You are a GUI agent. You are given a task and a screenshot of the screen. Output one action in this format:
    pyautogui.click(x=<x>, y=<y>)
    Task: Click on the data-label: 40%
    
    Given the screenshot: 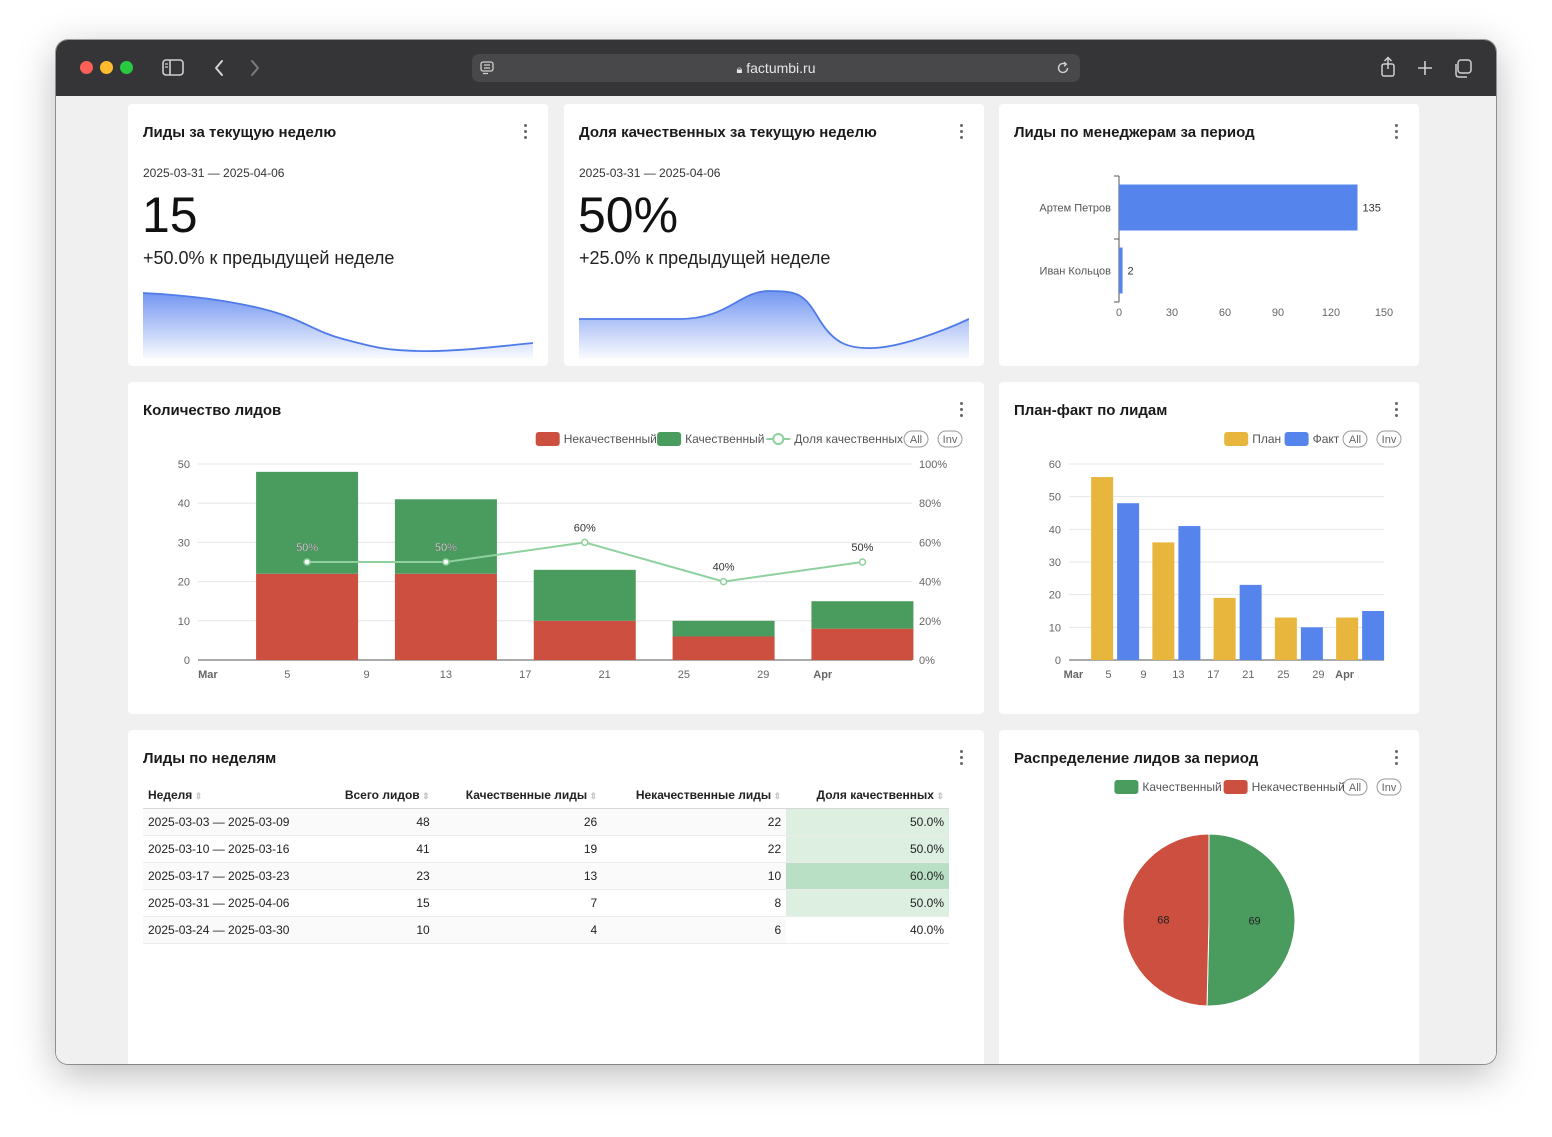 What is the action you would take?
    pyautogui.click(x=724, y=568)
    